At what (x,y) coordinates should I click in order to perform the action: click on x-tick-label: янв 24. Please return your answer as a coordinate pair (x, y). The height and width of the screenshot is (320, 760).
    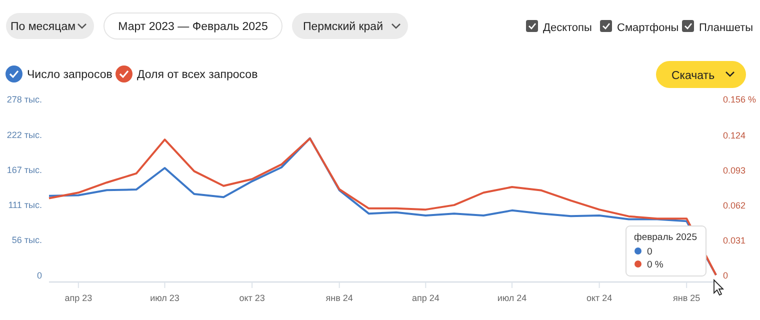
    Looking at the image, I should click on (339, 298).